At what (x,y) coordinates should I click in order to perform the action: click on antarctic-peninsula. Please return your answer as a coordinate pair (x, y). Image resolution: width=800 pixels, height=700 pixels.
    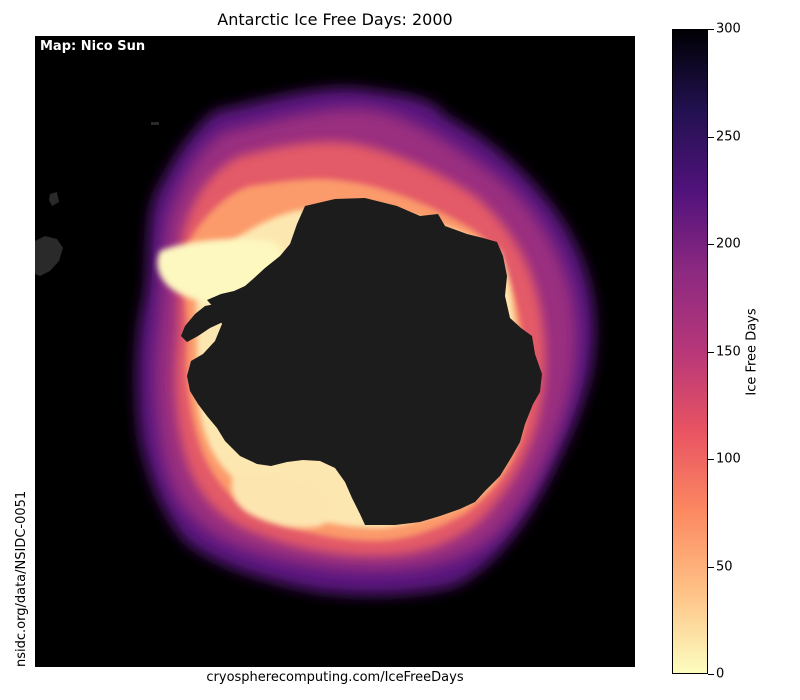
    Looking at the image, I should click on (233, 296).